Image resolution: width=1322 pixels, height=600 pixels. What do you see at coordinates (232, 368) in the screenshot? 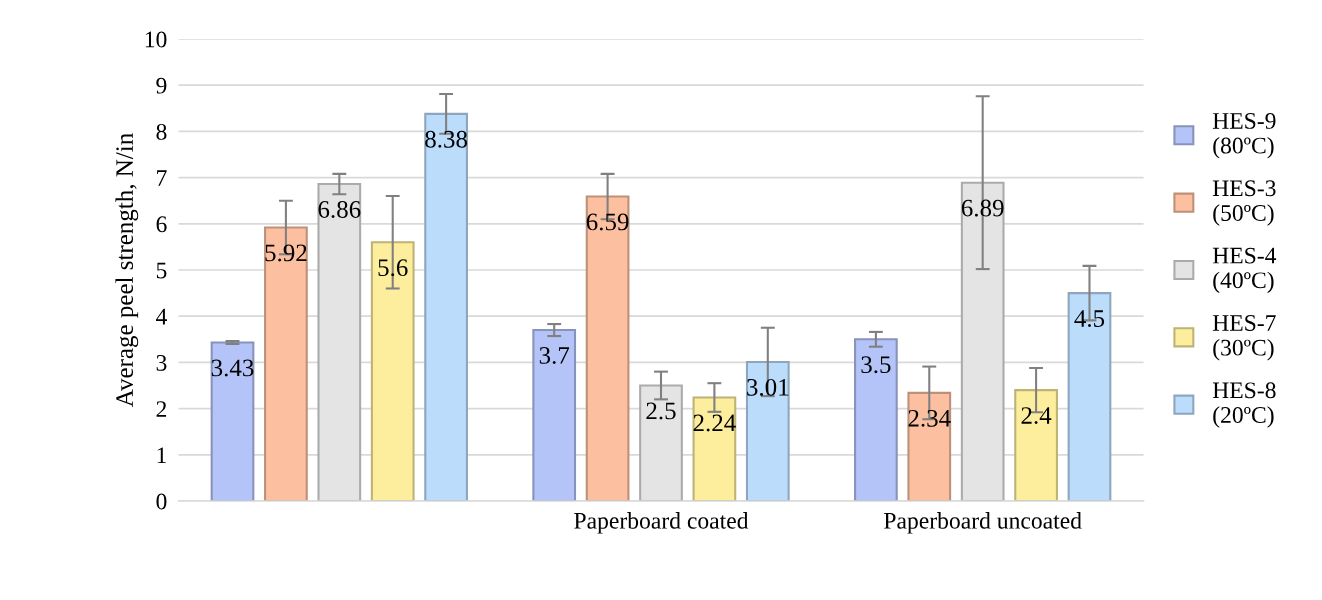
I see `data-label: 3.43` at bounding box center [232, 368].